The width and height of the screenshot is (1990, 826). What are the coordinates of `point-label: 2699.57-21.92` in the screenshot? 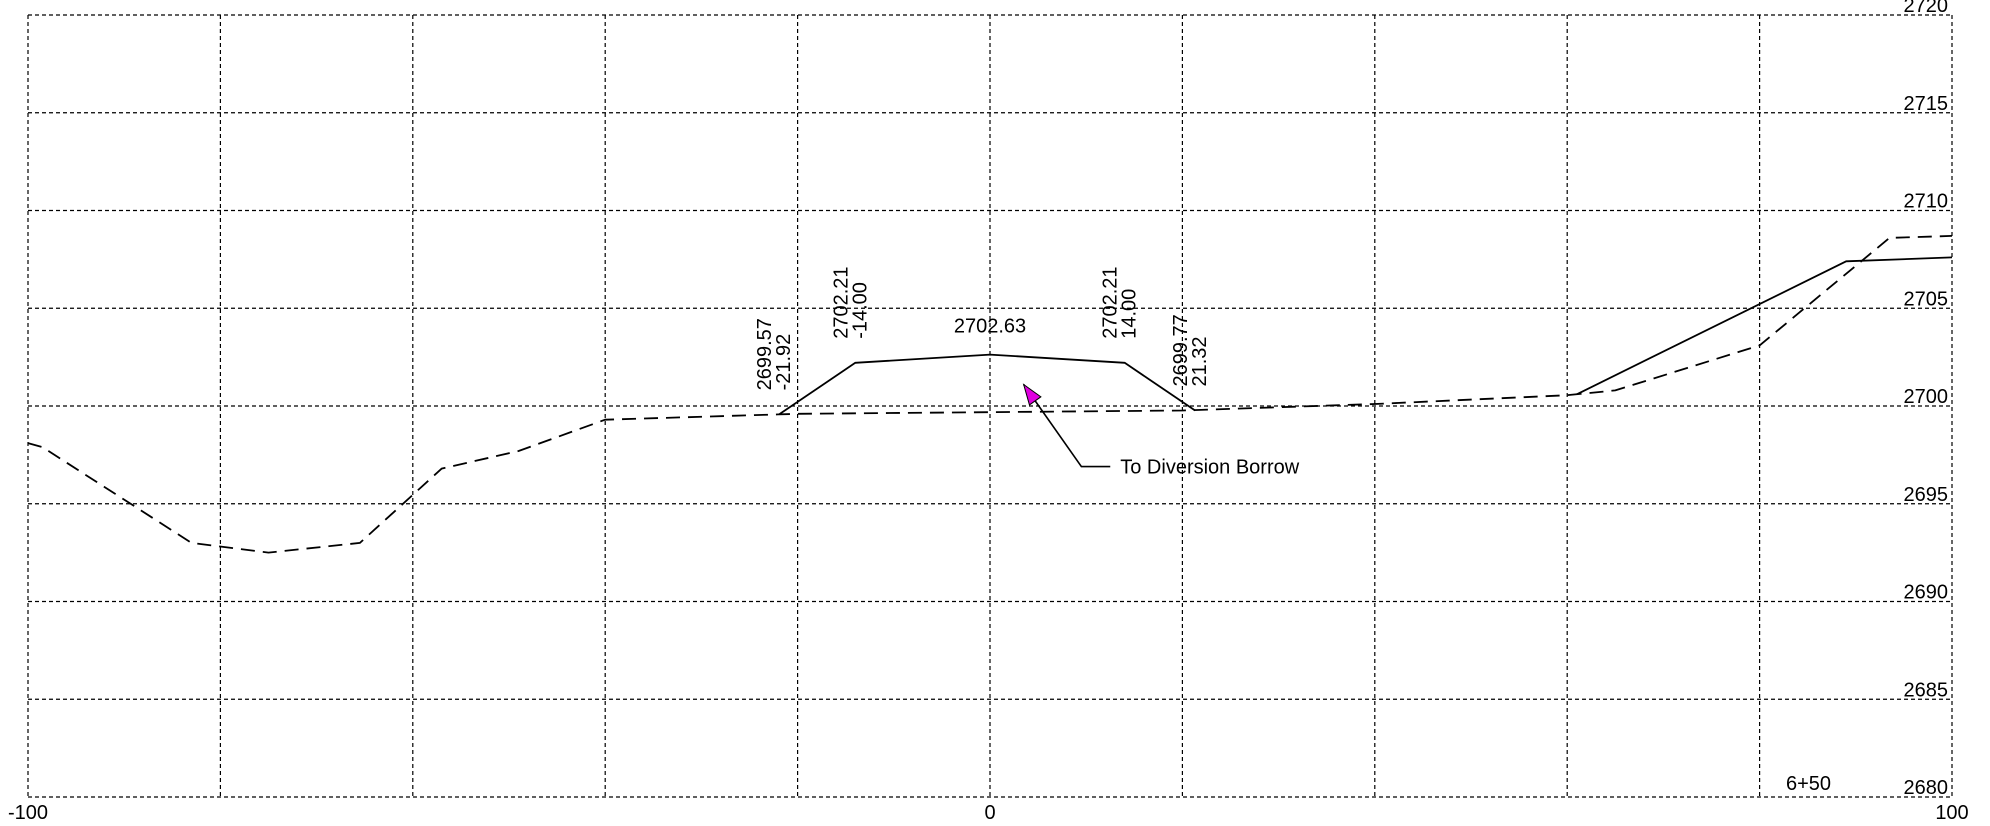 It's located at (774, 354).